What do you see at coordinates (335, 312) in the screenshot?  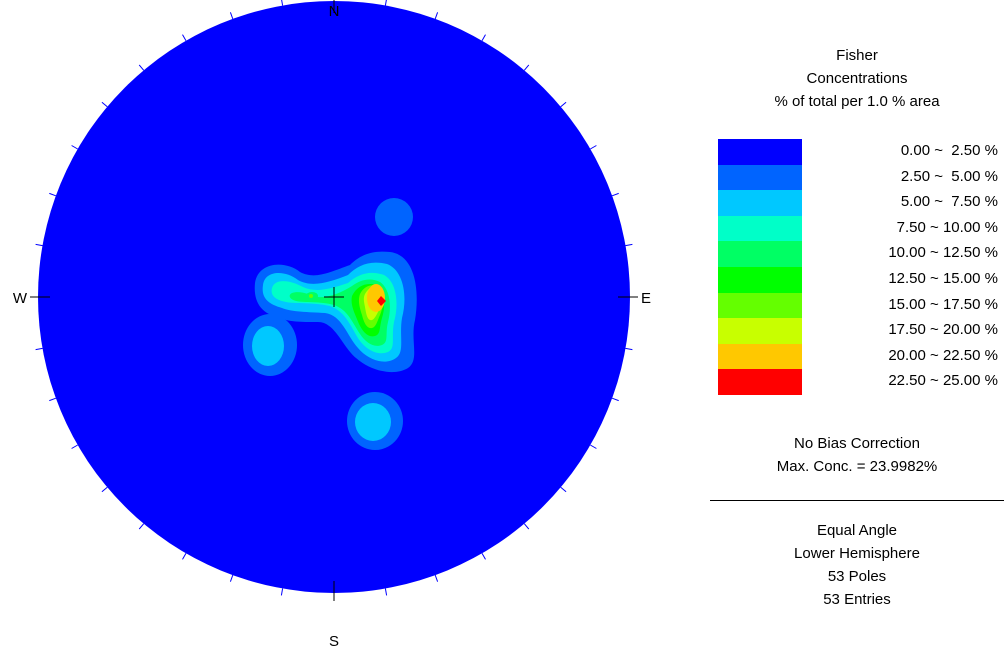 I see `contour-cluster-center` at bounding box center [335, 312].